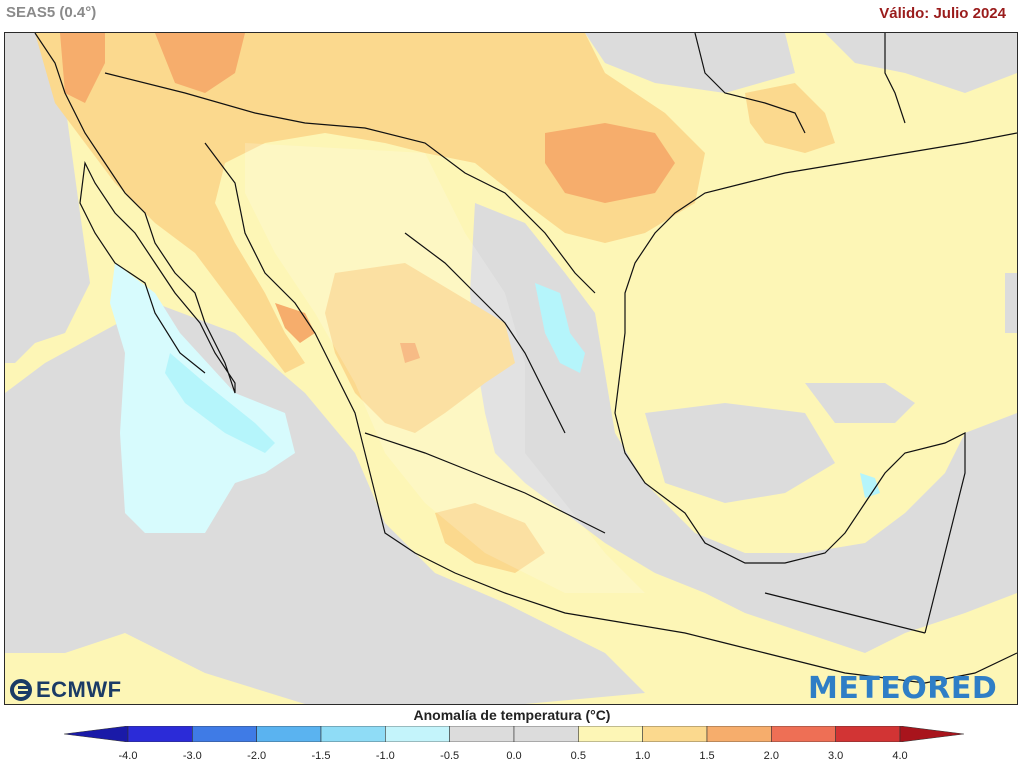  I want to click on colorbar-under-arrow, so click(96, 734).